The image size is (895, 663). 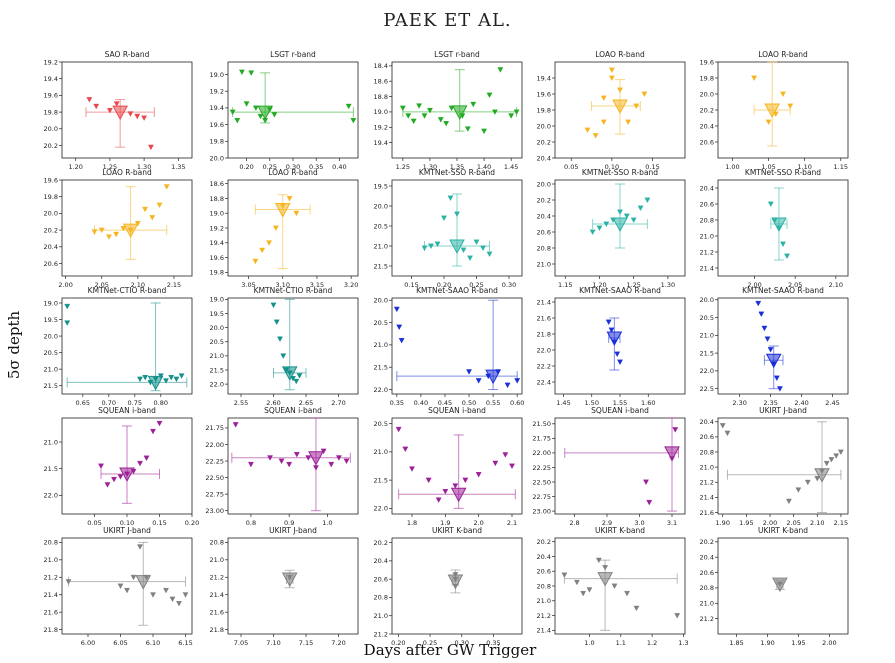 What do you see at coordinates (351, 285) in the screenshot?
I see `x-tick-label: 3.20` at bounding box center [351, 285].